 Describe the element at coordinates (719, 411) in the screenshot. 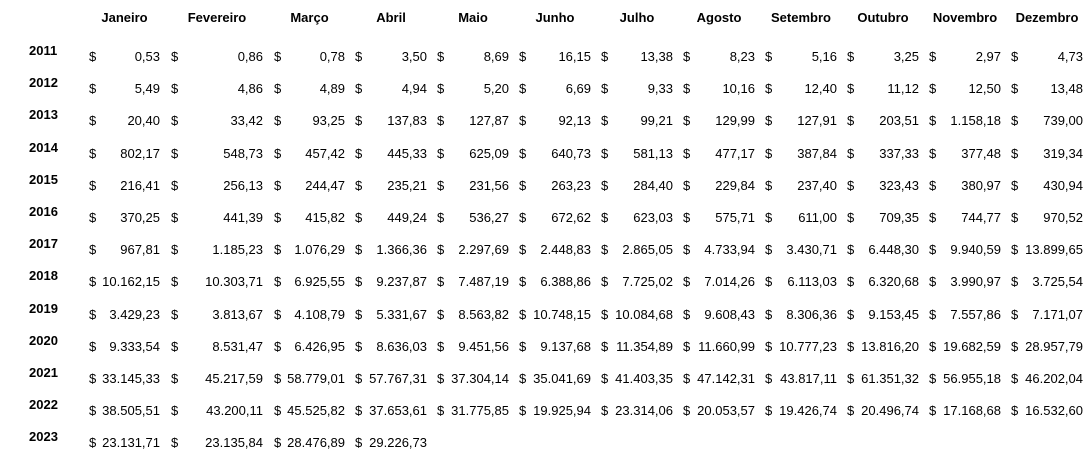

I see `value-cell: $20.053,57` at that location.